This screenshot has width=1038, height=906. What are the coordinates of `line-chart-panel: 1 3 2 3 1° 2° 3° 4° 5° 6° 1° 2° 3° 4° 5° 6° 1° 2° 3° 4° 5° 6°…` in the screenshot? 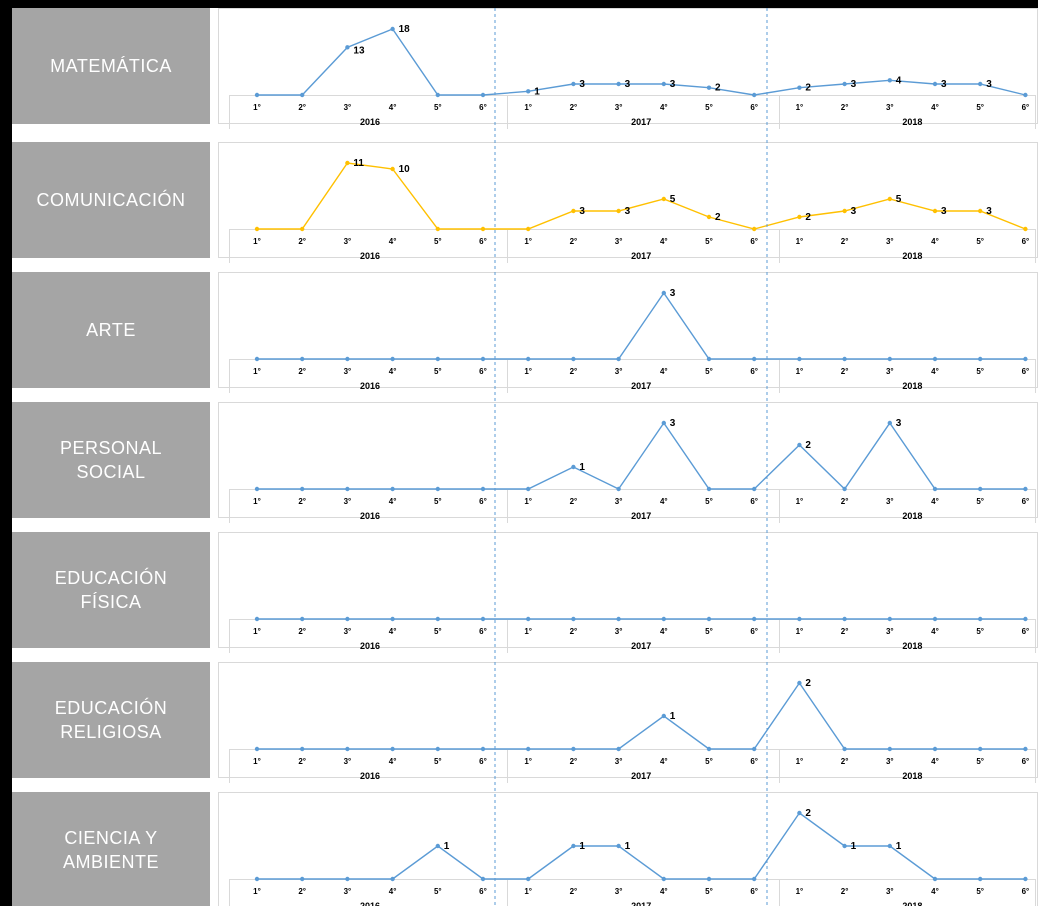 It's located at (628, 462).